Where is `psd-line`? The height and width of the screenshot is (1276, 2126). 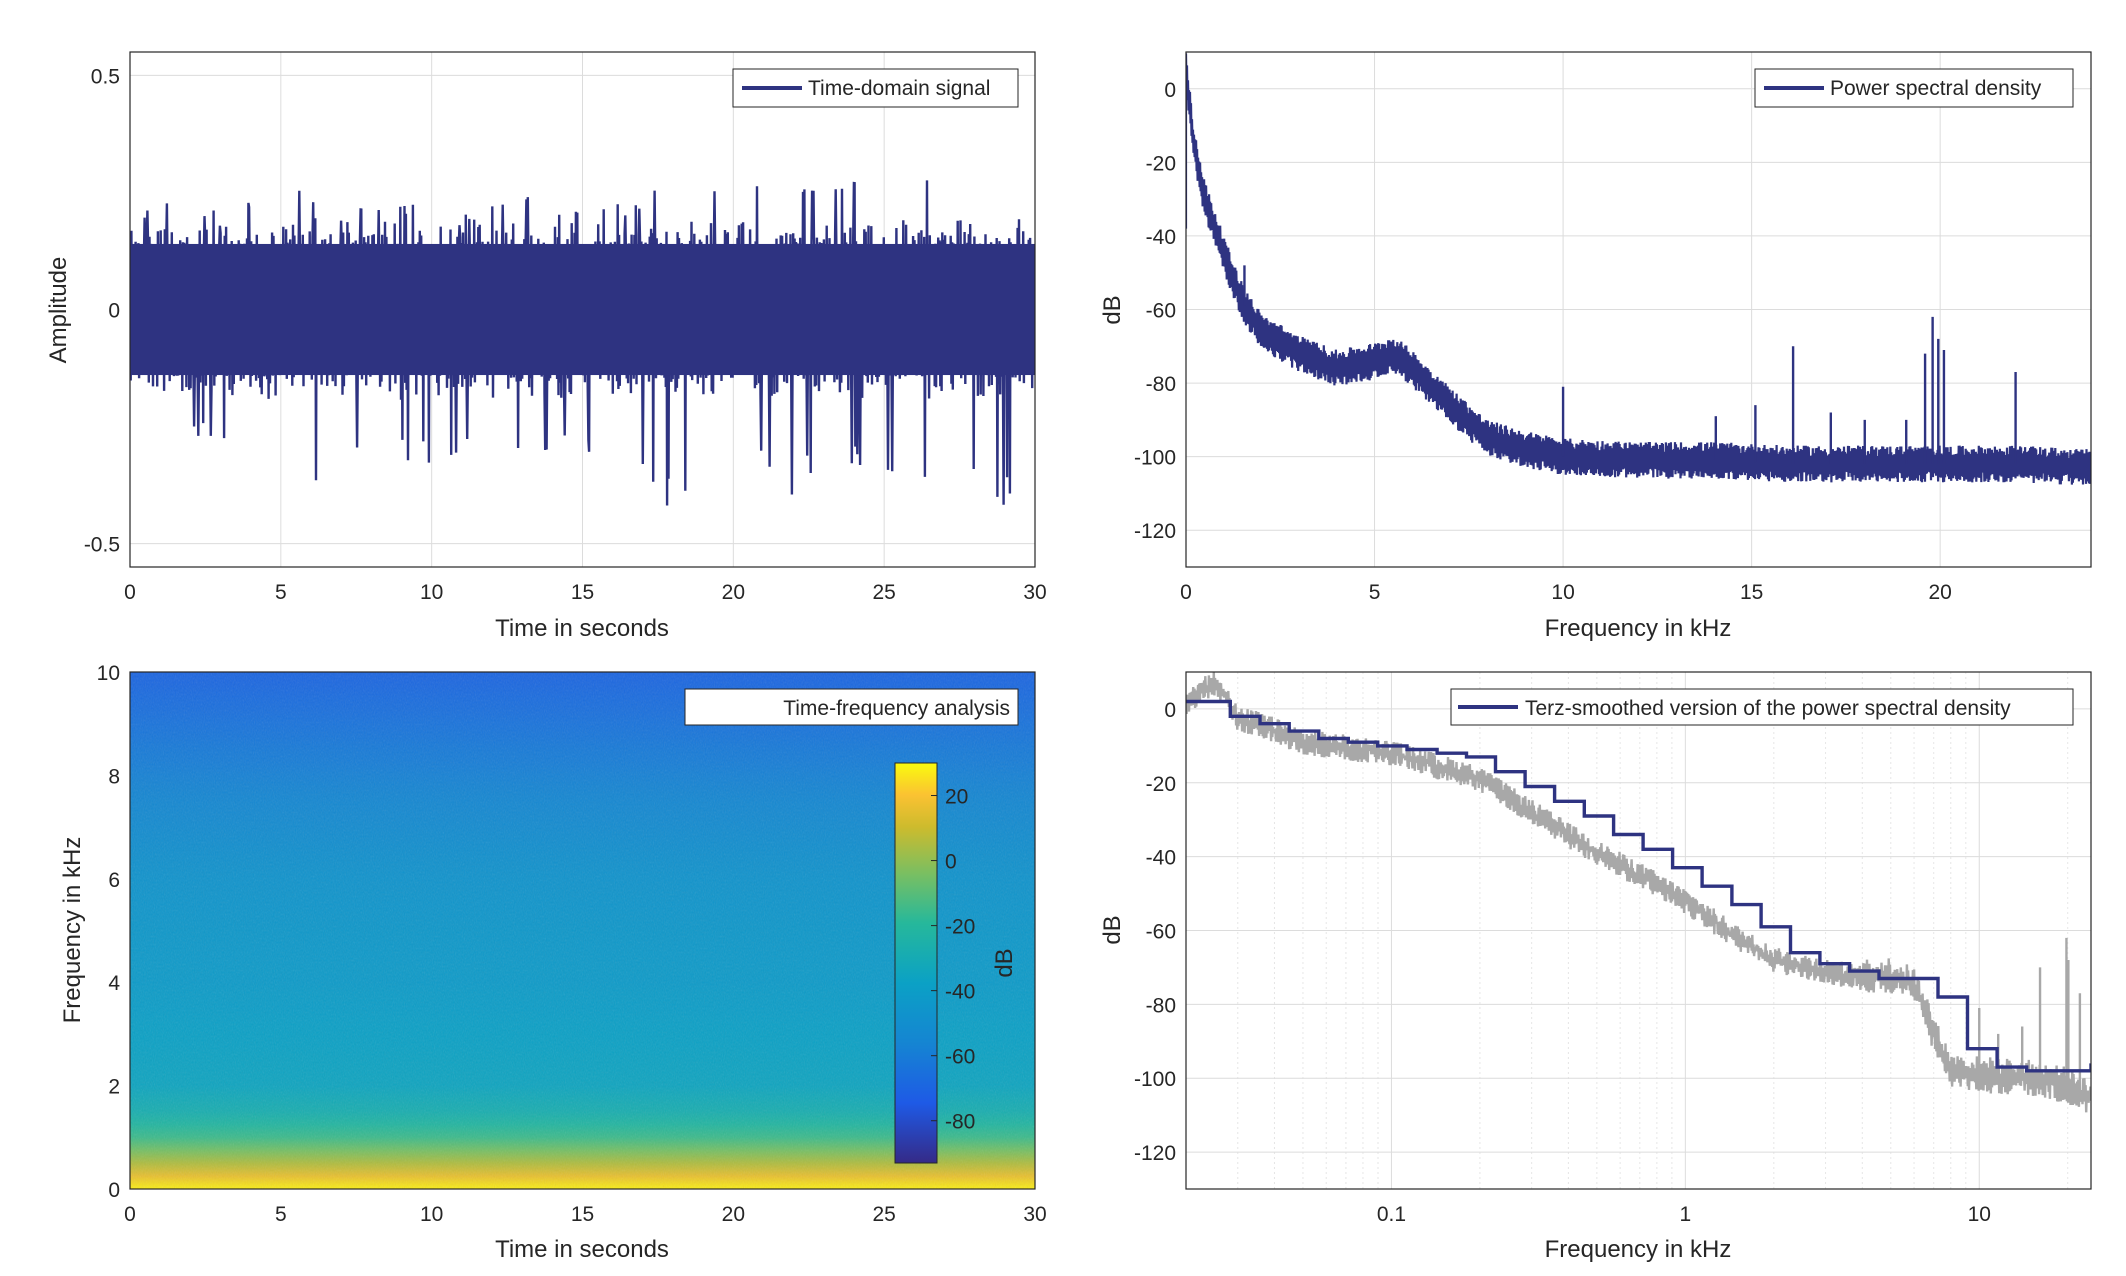
psd-line is located at coordinates (1638, 269).